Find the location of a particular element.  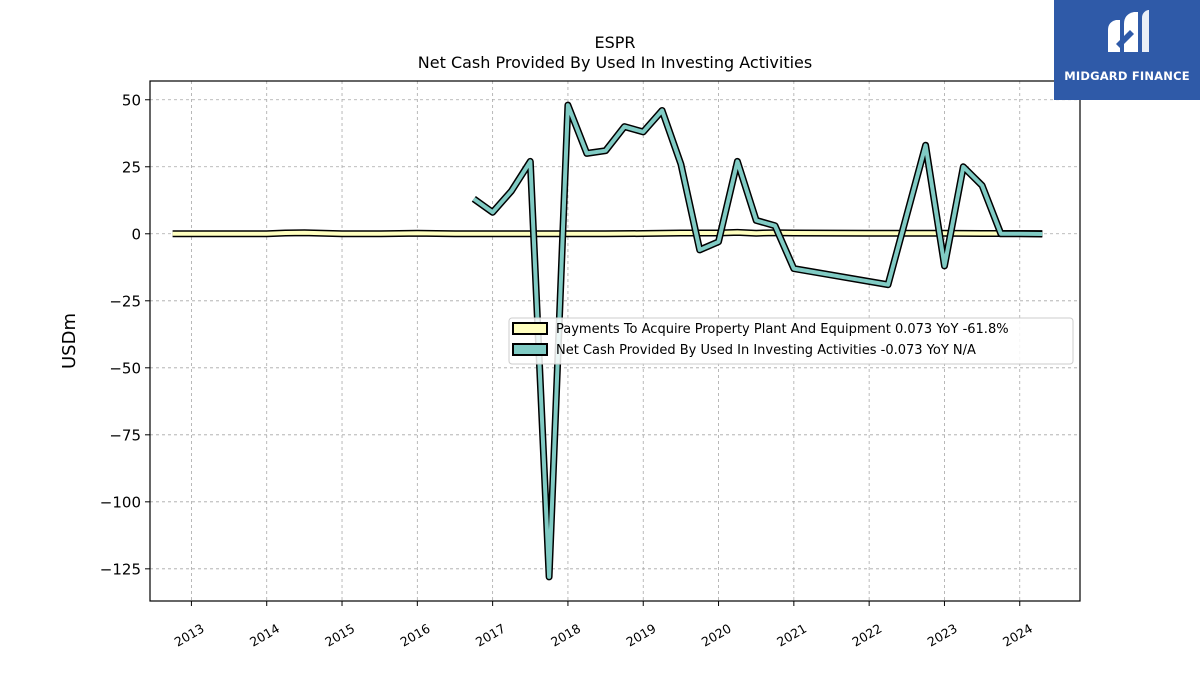

x-tick-label: 2015 is located at coordinates (339, 635).